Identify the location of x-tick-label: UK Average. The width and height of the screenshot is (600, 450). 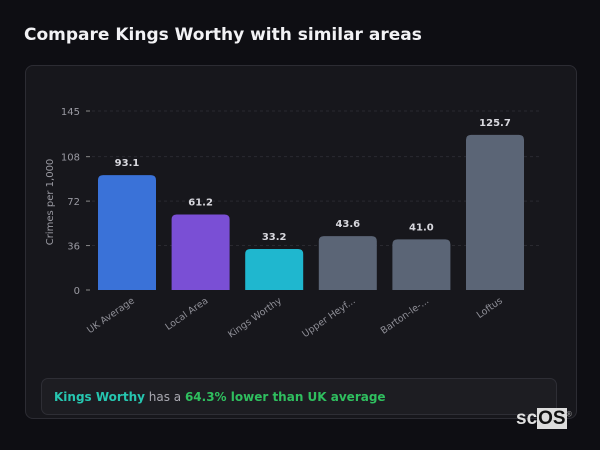
(111, 315).